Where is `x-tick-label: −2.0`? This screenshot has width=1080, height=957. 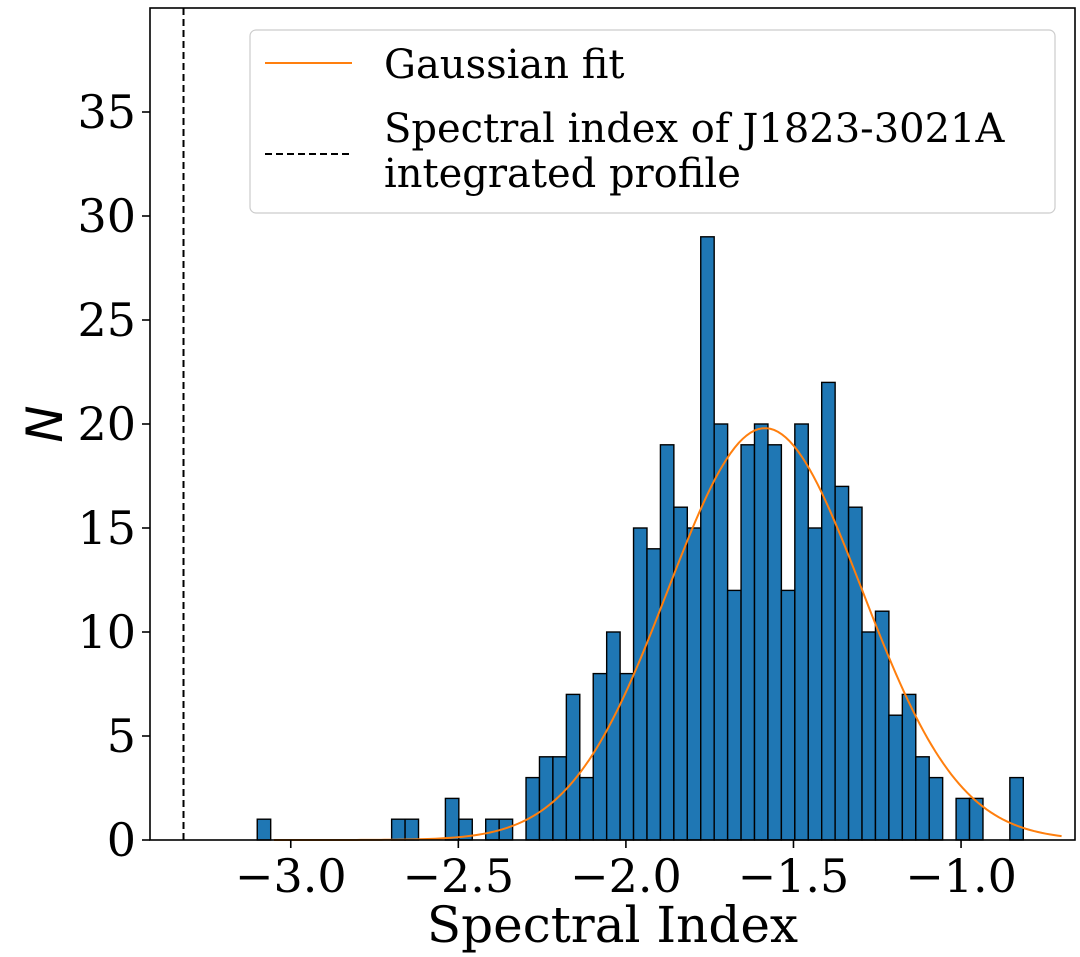 x-tick-label: −2.0 is located at coordinates (626, 876).